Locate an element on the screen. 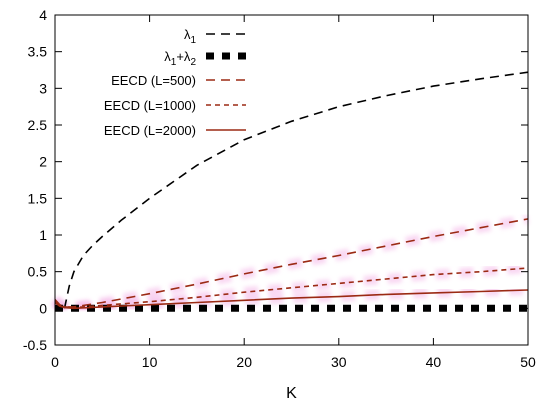 This screenshot has width=550, height=408. legend-label-part: EECD (L=2000) is located at coordinates (150, 130).